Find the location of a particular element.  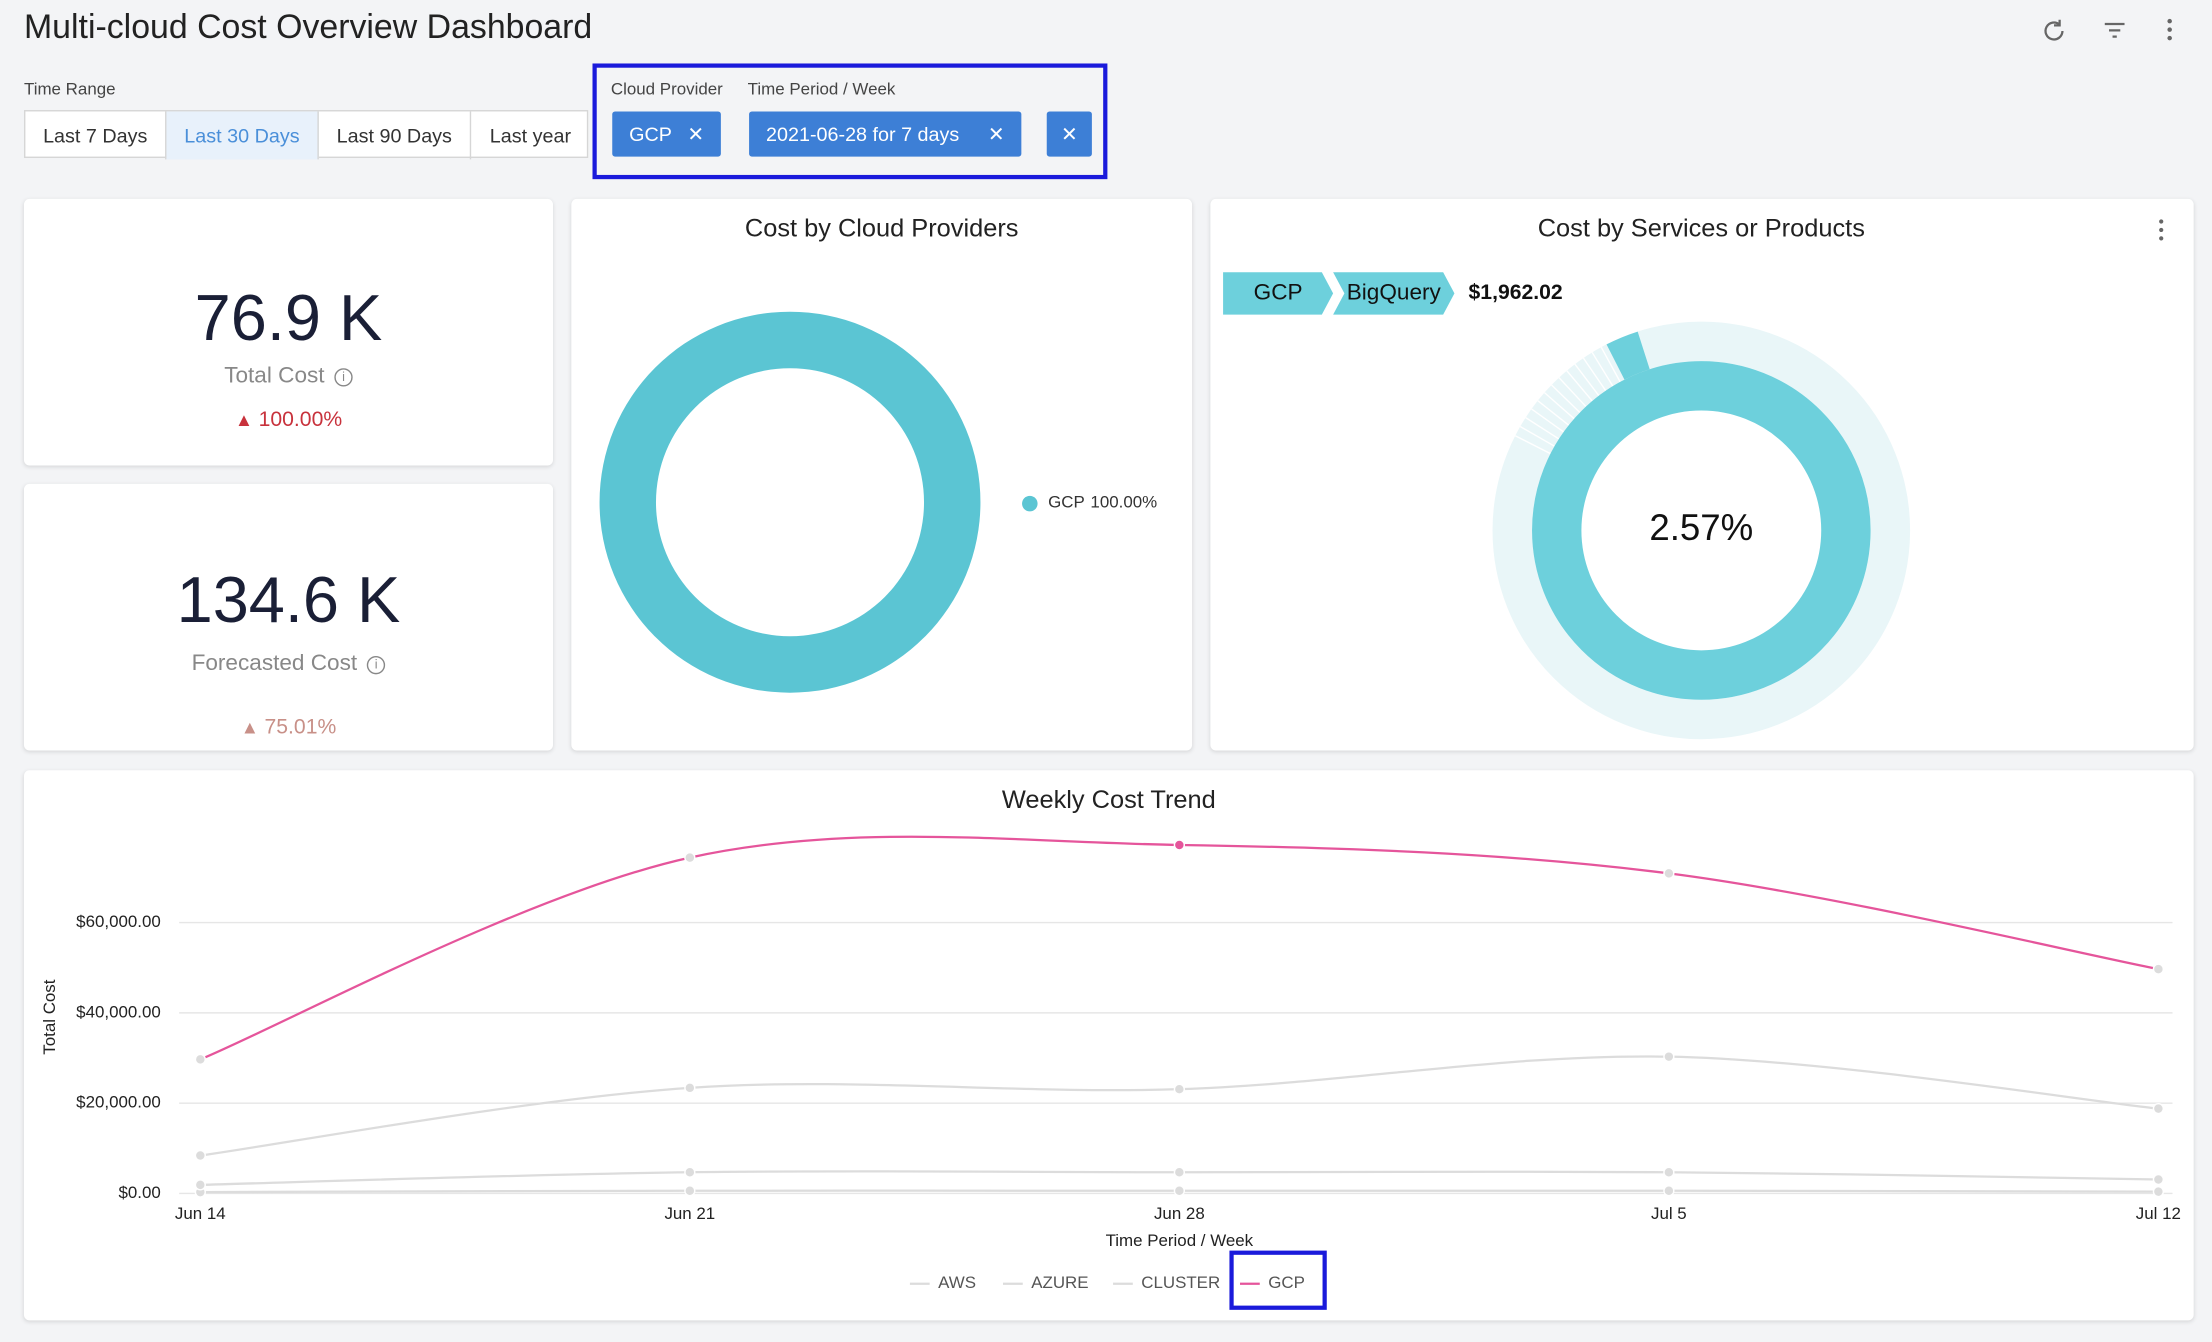

inner-ring is located at coordinates (1701, 530).